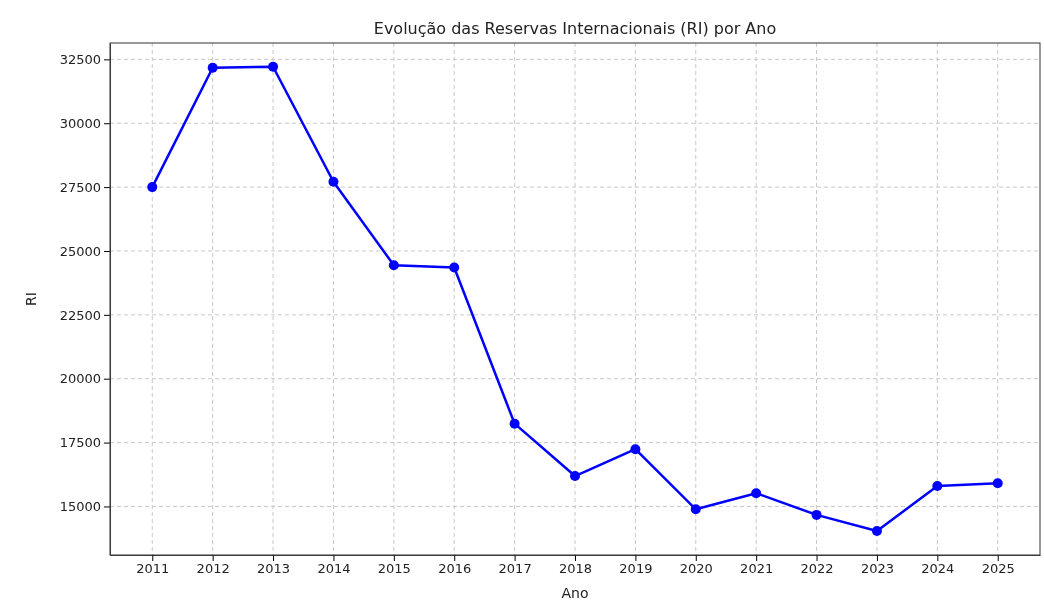 This screenshot has width=1044, height=607. I want to click on x-tick-label: 2013, so click(274, 569).